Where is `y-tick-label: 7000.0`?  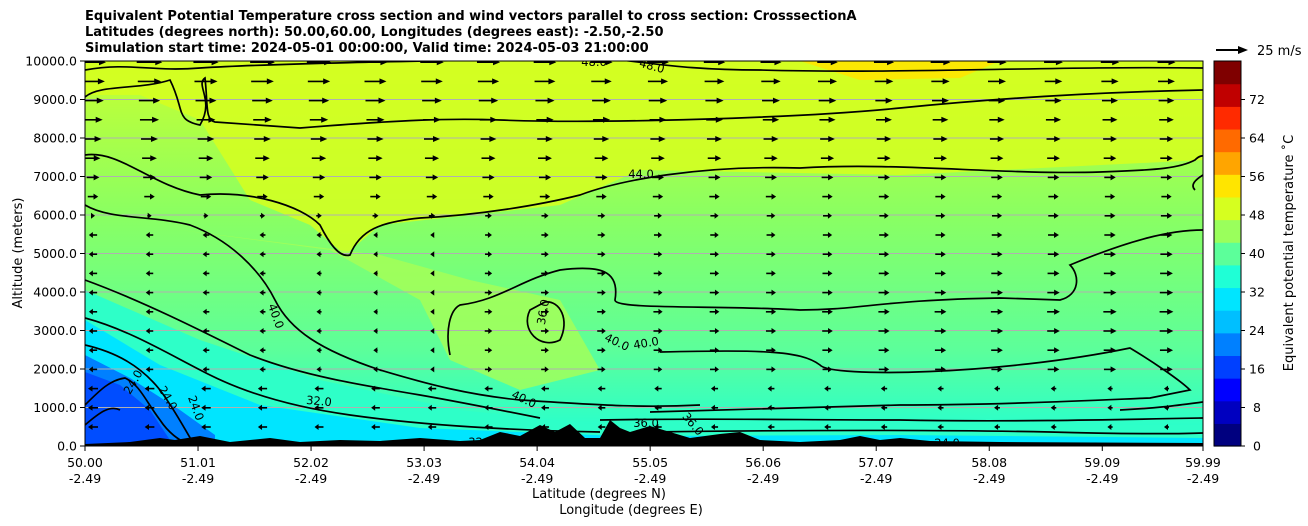 y-tick-label: 7000.0 is located at coordinates (55, 176).